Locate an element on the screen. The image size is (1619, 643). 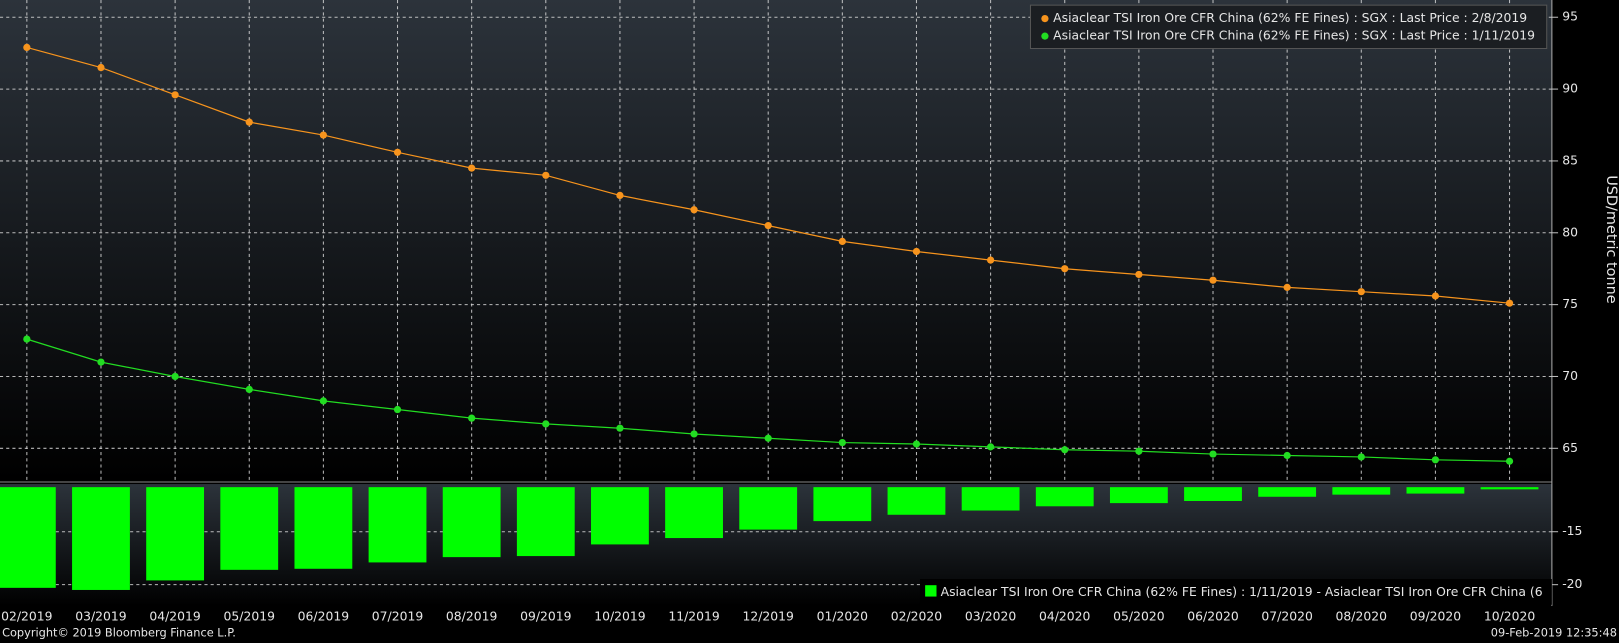
y-tick-label: 80 is located at coordinates (1570, 232).